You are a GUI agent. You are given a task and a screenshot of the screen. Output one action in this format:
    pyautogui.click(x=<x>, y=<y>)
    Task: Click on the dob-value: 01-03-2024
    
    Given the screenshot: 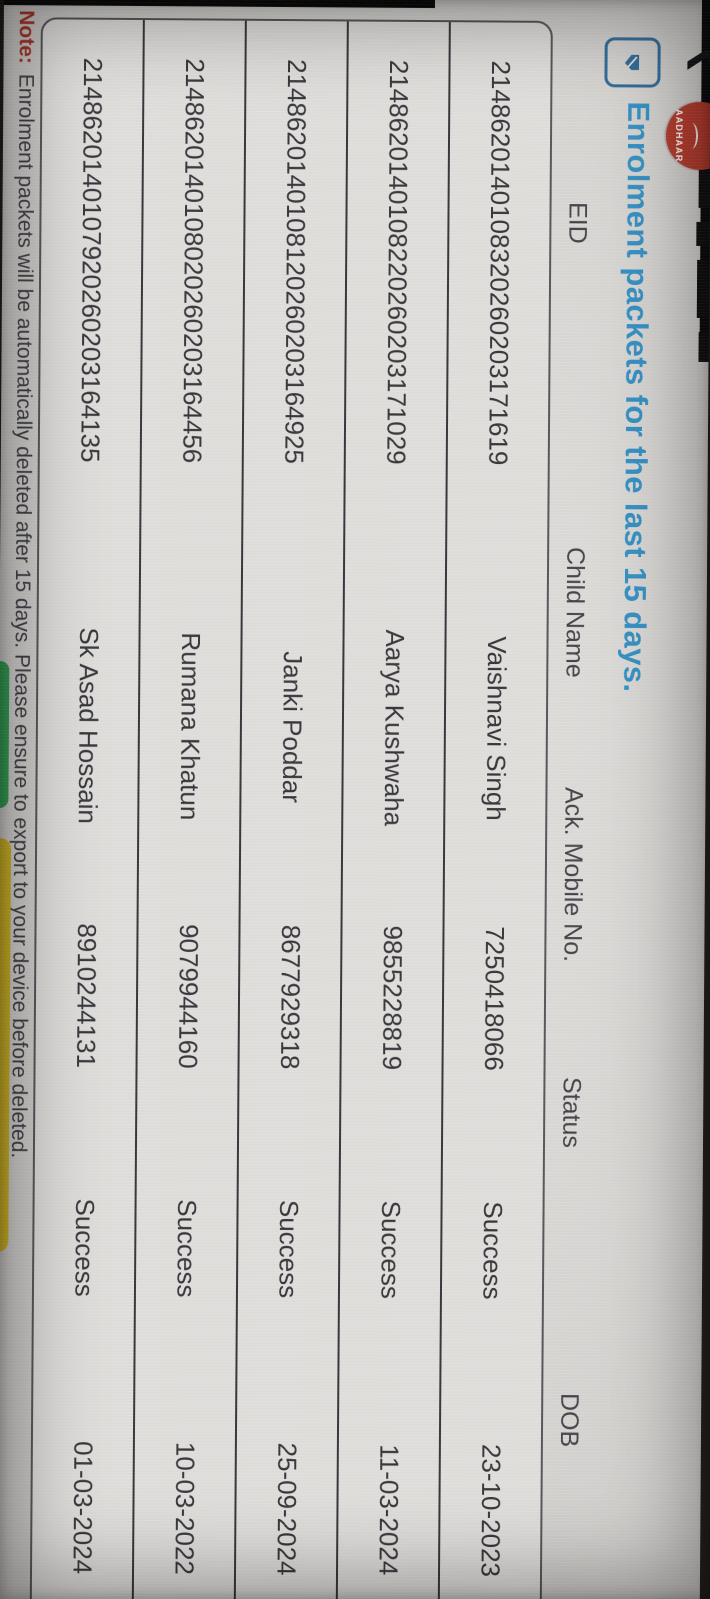 What is the action you would take?
    pyautogui.click(x=83, y=1508)
    